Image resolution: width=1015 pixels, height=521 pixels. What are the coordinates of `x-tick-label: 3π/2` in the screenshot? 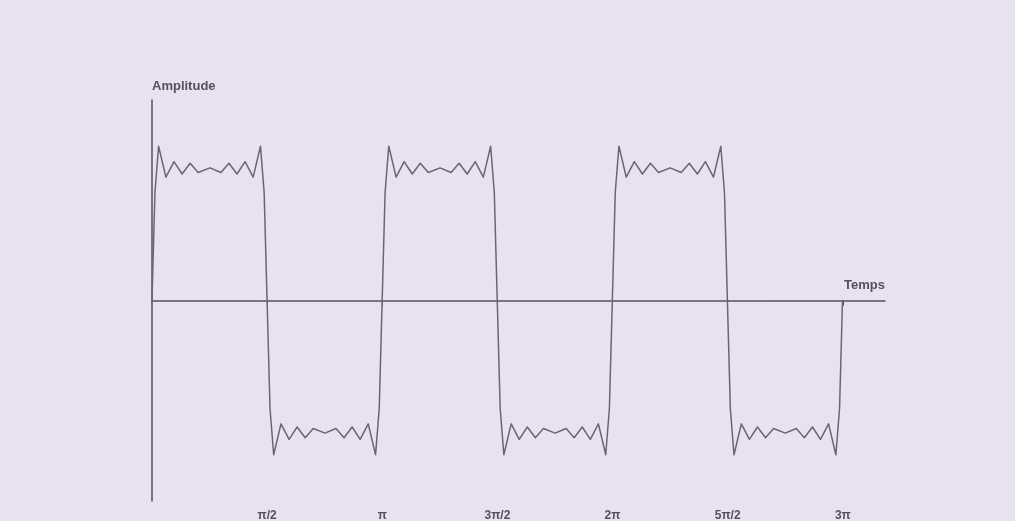 It's located at (497, 514).